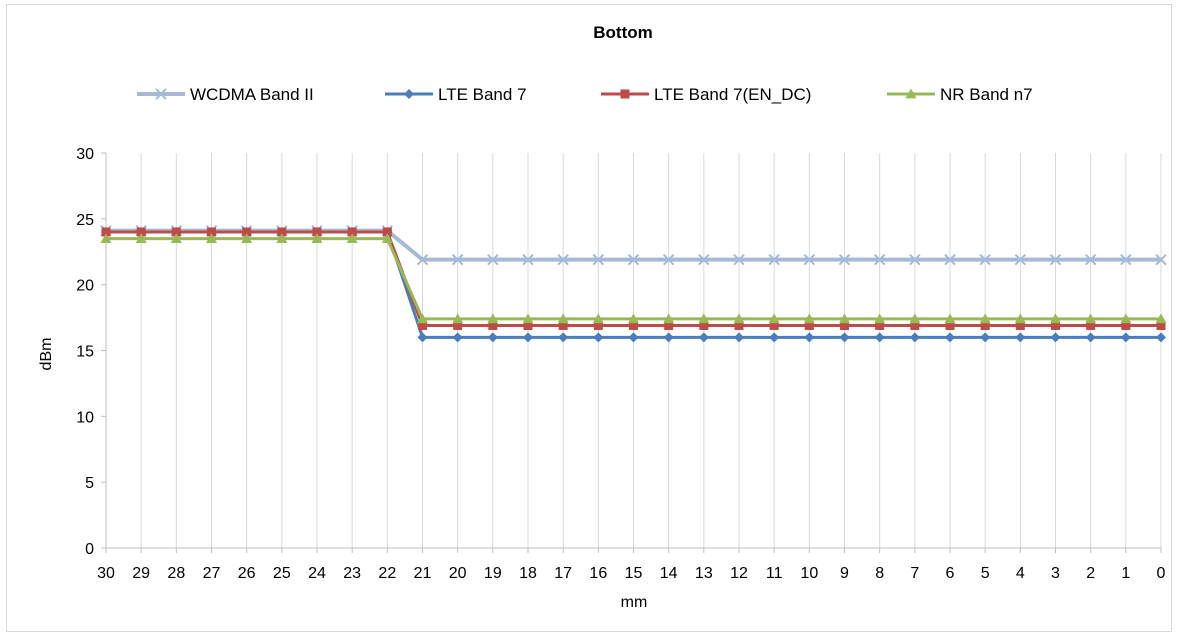 Image resolution: width=1179 pixels, height=637 pixels. What do you see at coordinates (879, 573) in the screenshot?
I see `x-tick-label: 8` at bounding box center [879, 573].